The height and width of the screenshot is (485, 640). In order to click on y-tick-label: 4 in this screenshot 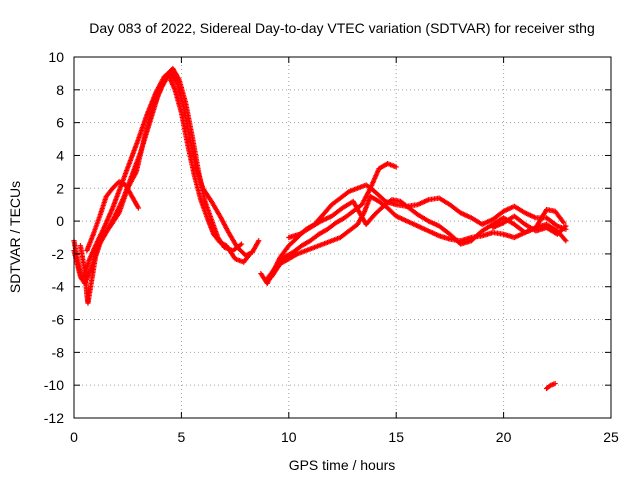, I will do `click(60, 155)`.